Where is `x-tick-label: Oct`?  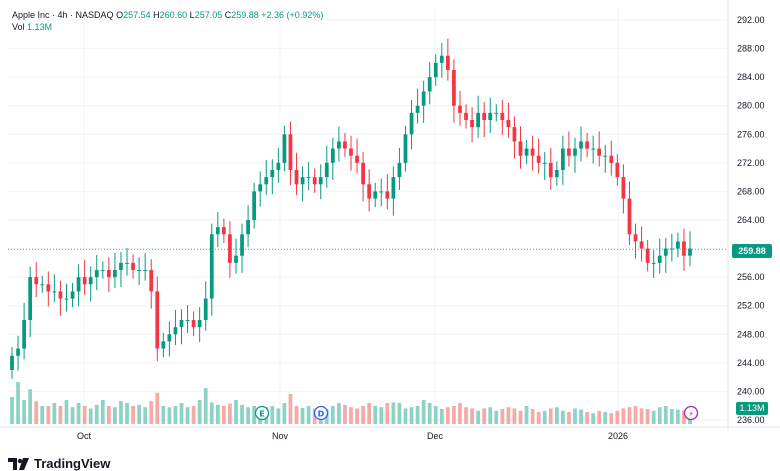 x-tick-label: Oct is located at coordinates (84, 436).